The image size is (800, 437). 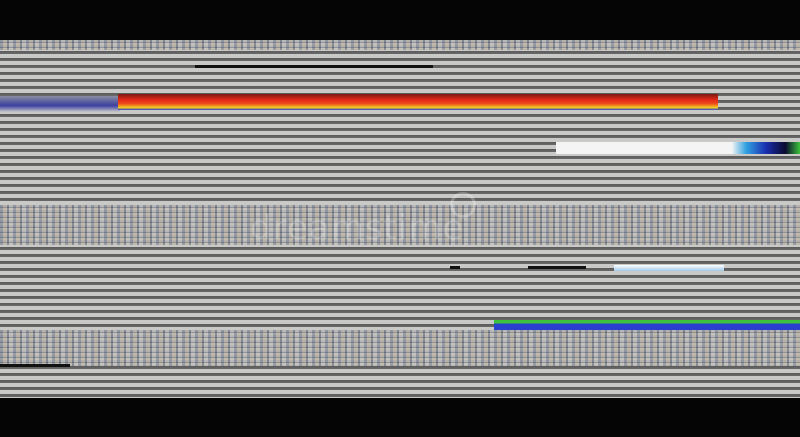 What do you see at coordinates (678, 148) in the screenshot?
I see `glitch-bar-white-blue` at bounding box center [678, 148].